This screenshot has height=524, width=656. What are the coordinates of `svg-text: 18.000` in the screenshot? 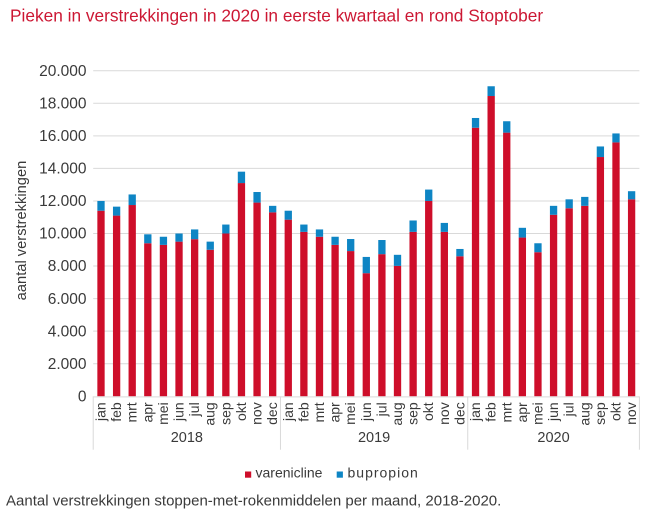 It's located at (63, 104).